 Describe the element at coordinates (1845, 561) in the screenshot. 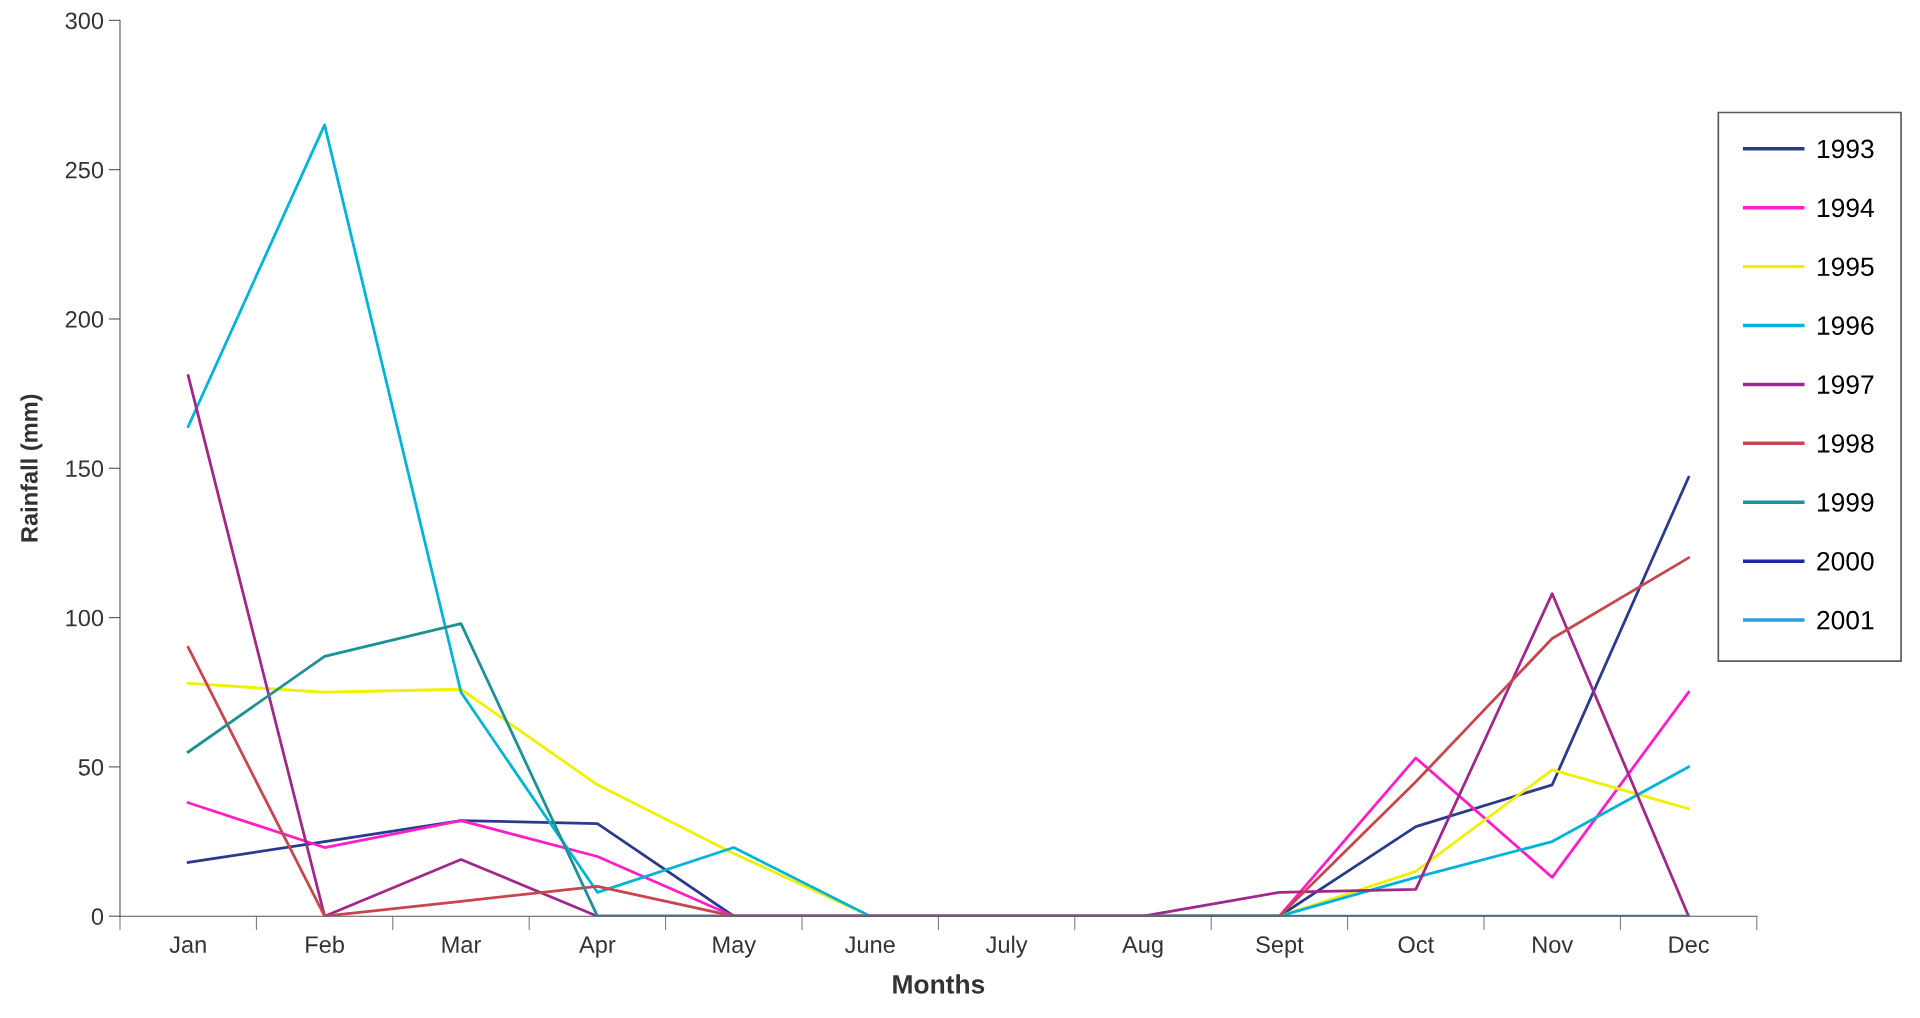

I see `legend-label: 2000` at that location.